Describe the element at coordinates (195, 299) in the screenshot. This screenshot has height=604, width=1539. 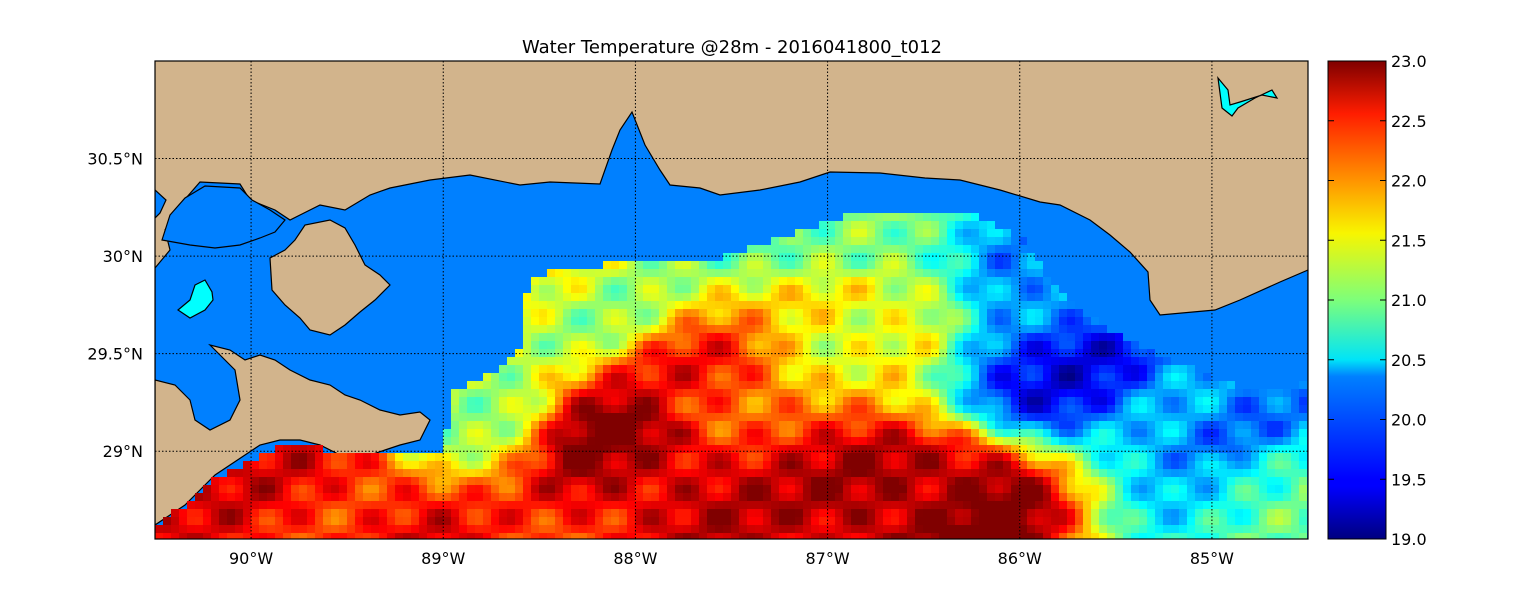
I see `lake-left` at that location.